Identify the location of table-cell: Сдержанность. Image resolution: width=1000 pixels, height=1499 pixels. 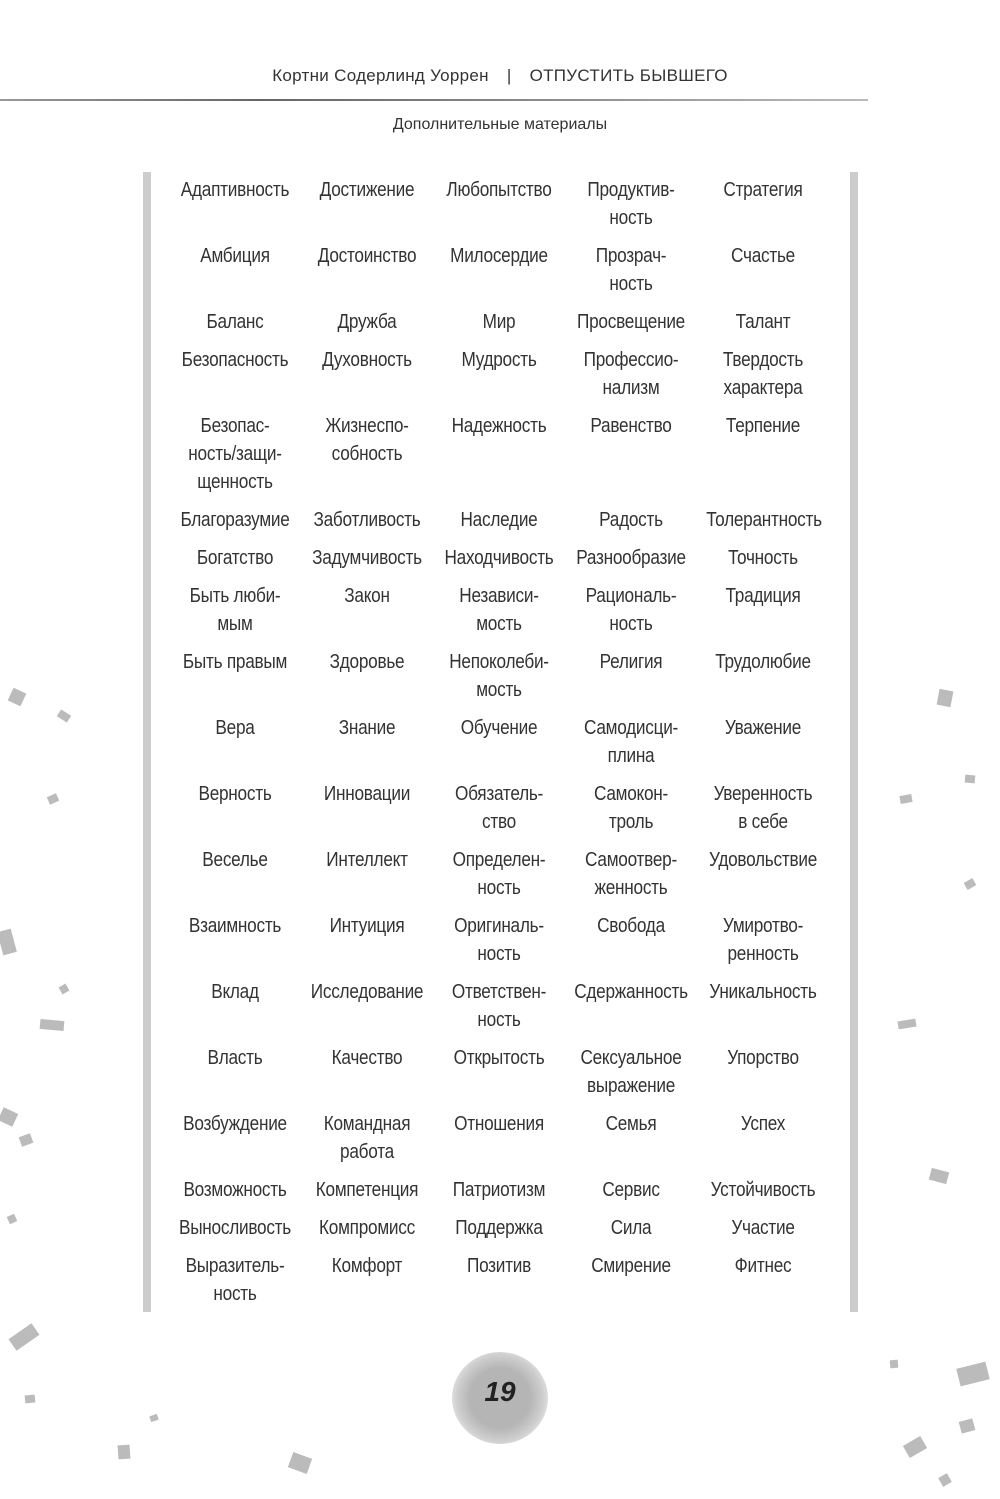
(631, 992).